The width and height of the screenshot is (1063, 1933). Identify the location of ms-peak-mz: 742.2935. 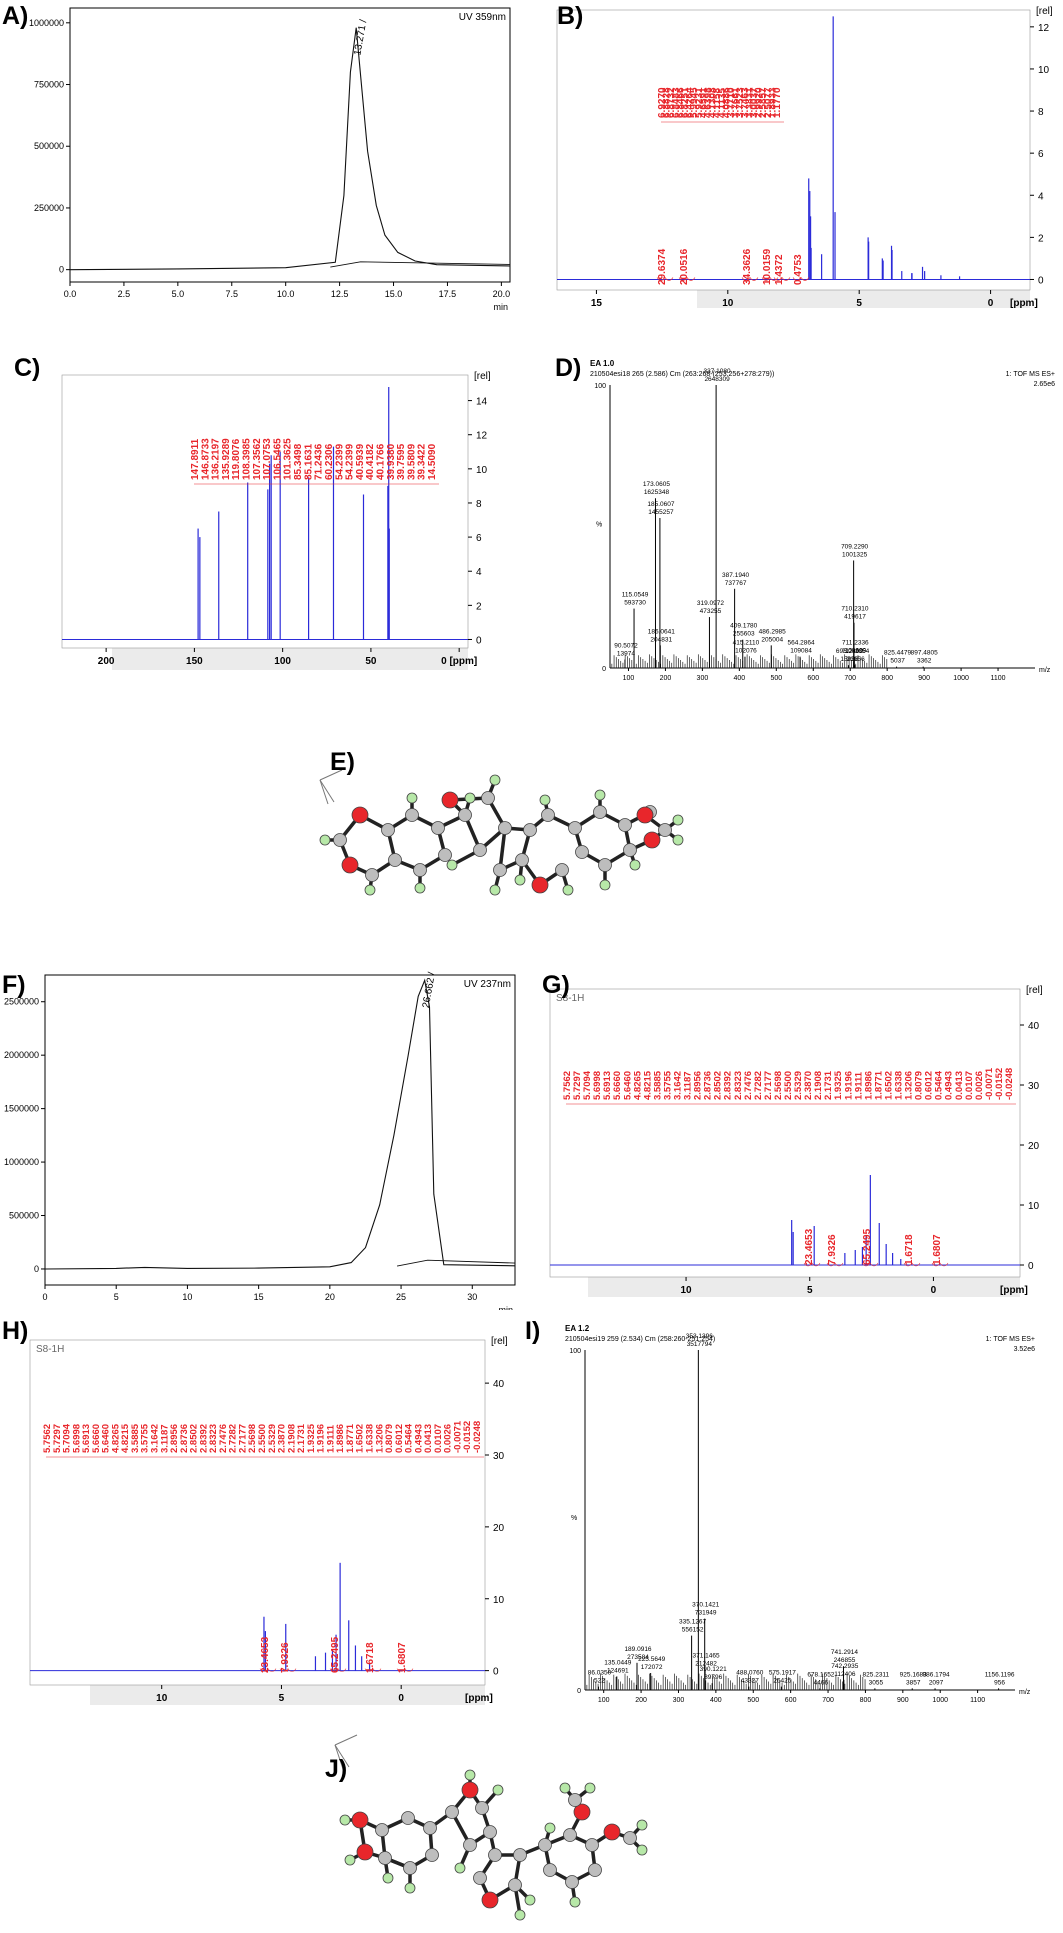
(844, 1666).